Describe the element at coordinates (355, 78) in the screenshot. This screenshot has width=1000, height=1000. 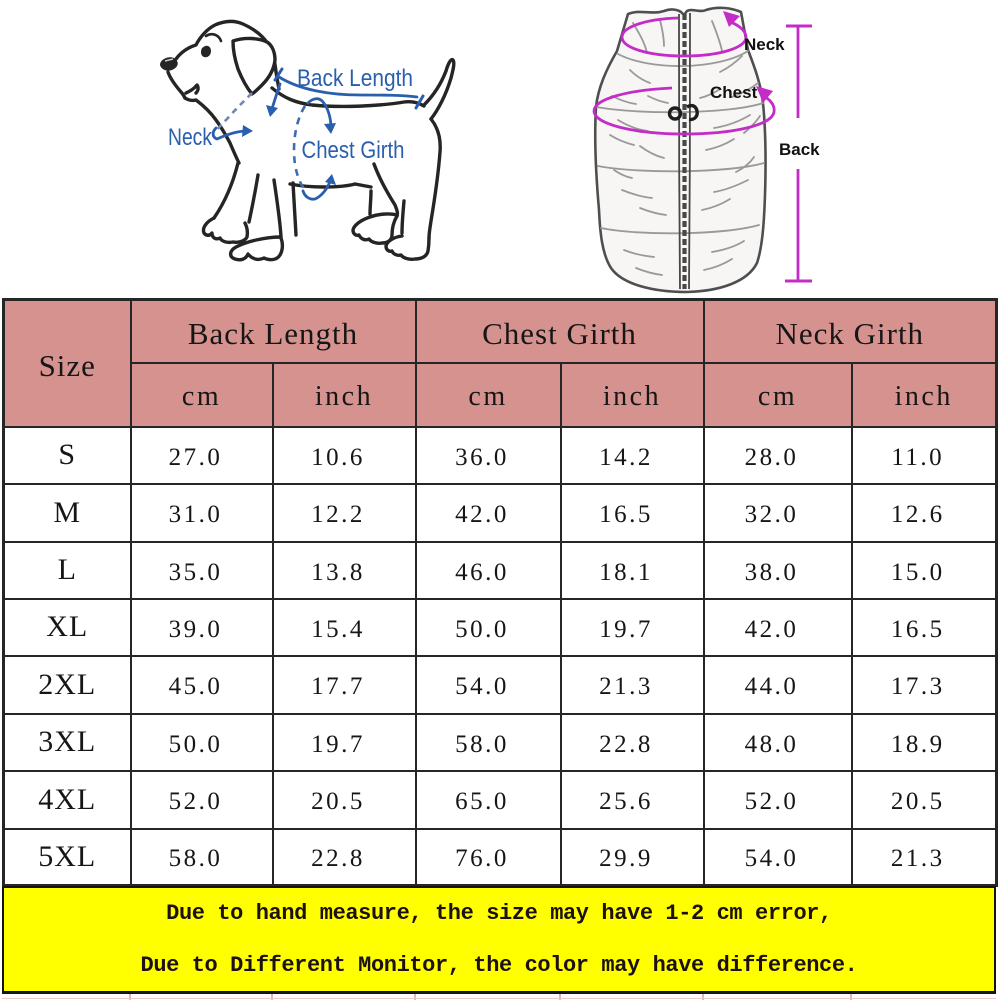
I see `svg-text: Back Length` at that location.